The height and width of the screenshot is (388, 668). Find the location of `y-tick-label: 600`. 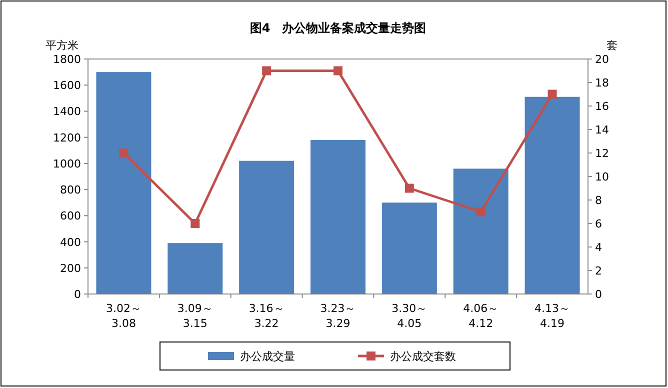

y-tick-label: 600 is located at coordinates (70, 216).